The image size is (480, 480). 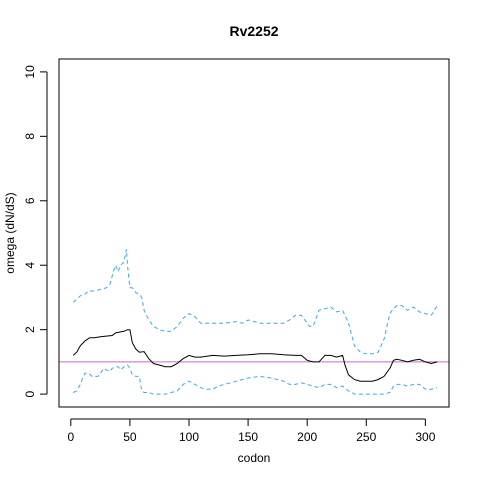 I want to click on x-axis-label: codon, so click(x=254, y=458).